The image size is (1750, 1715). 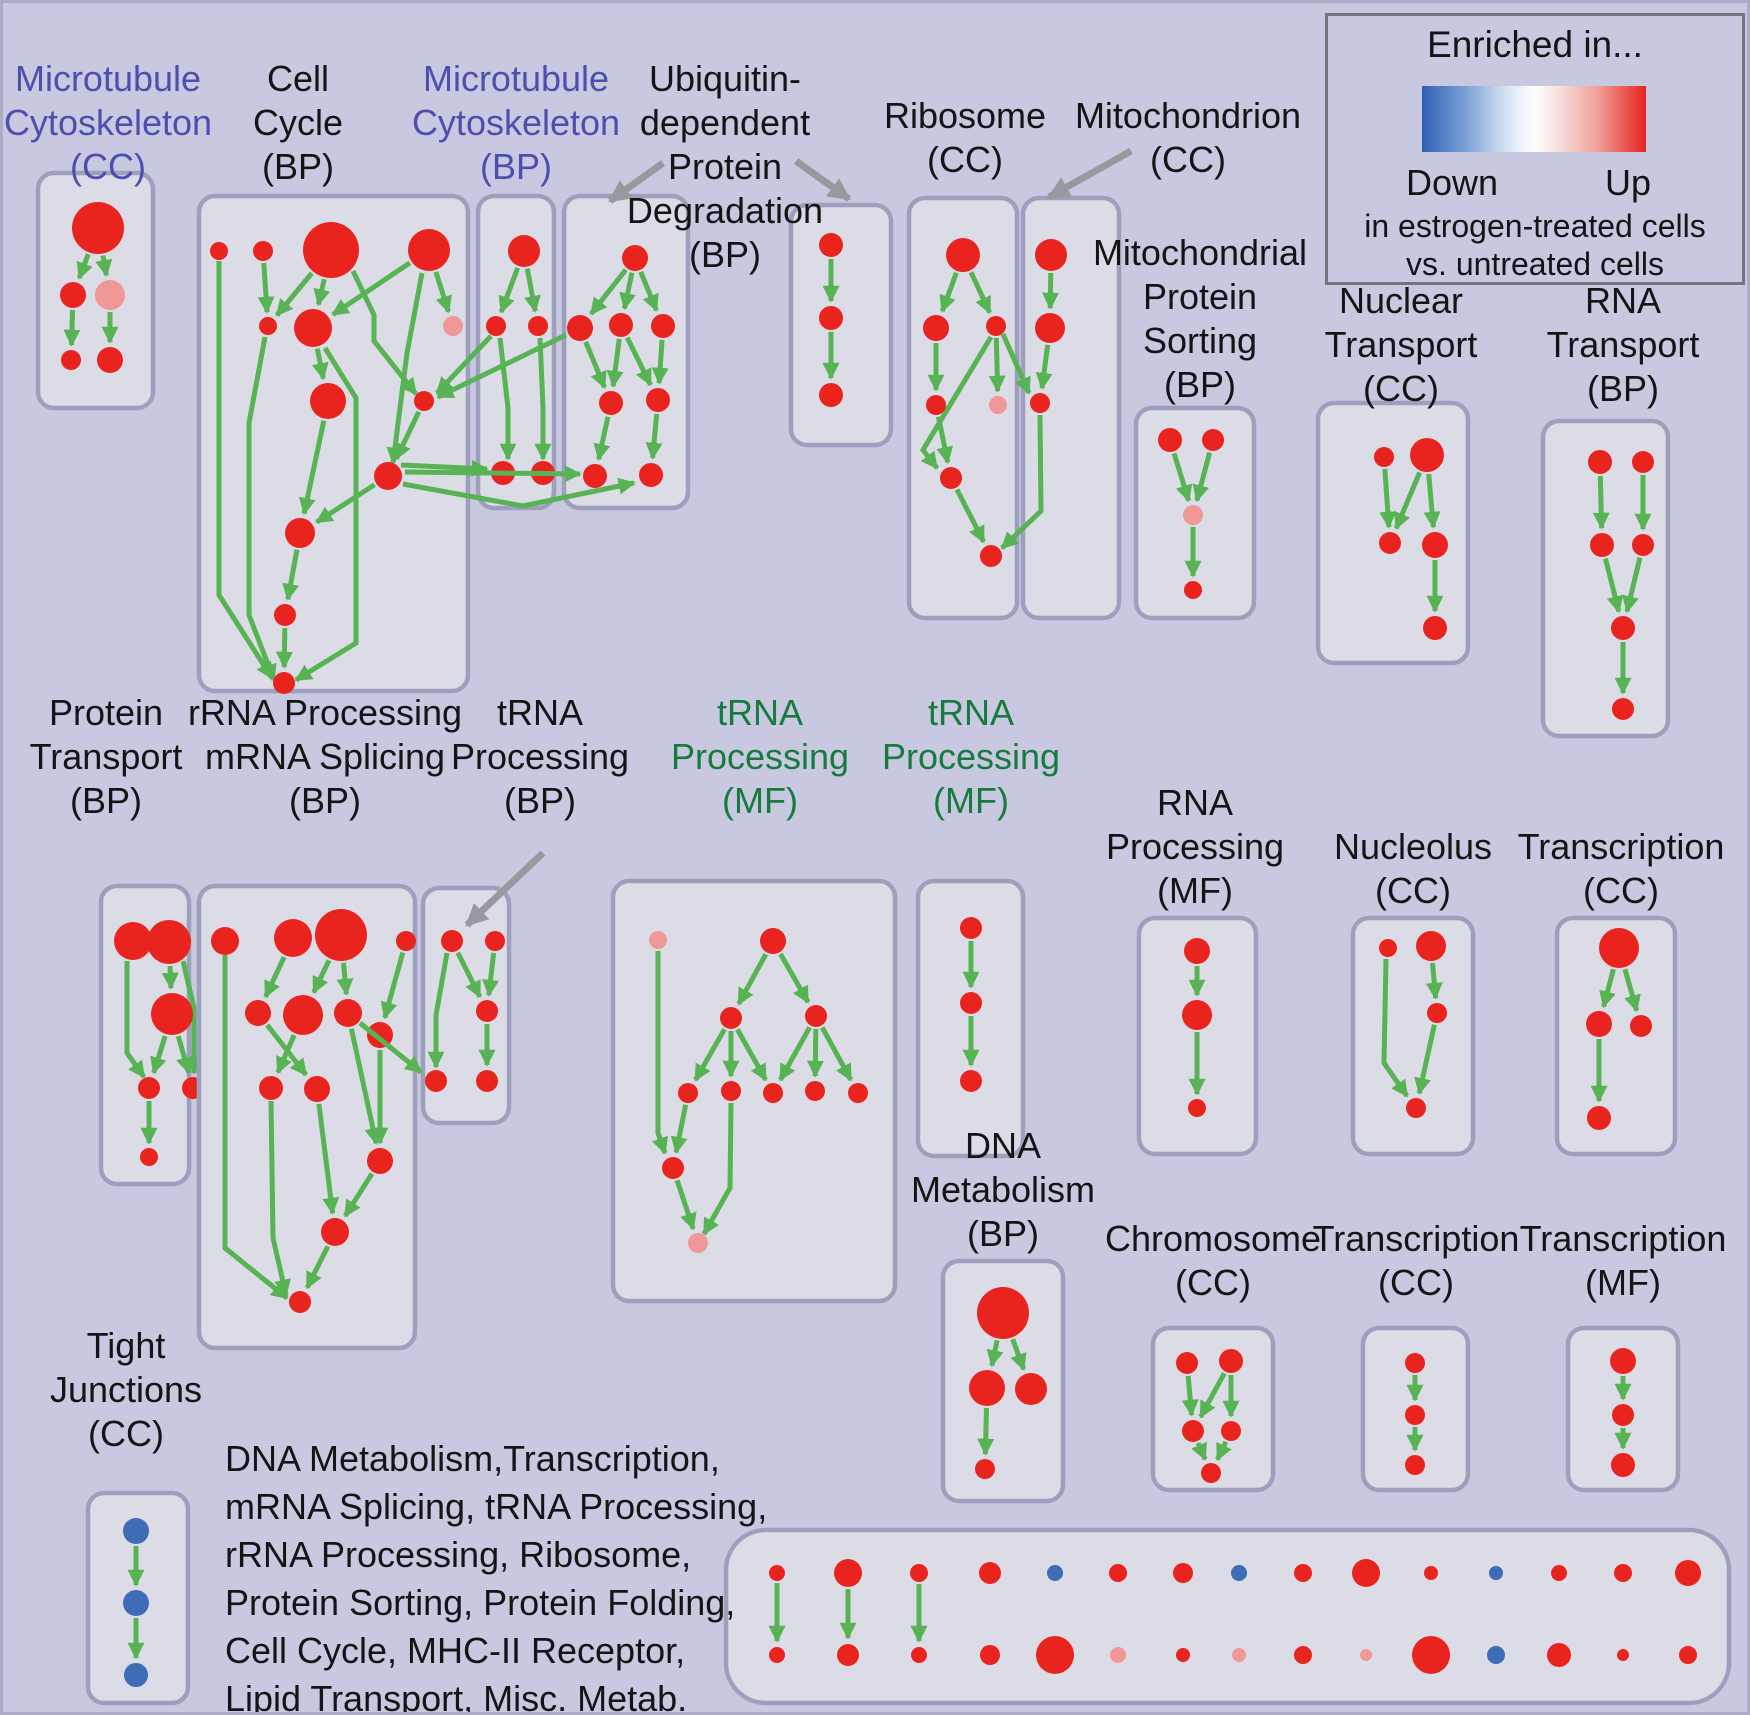 What do you see at coordinates (965, 137) in the screenshot?
I see `term-label-ribosome-cc: Ribosome (CC)` at bounding box center [965, 137].